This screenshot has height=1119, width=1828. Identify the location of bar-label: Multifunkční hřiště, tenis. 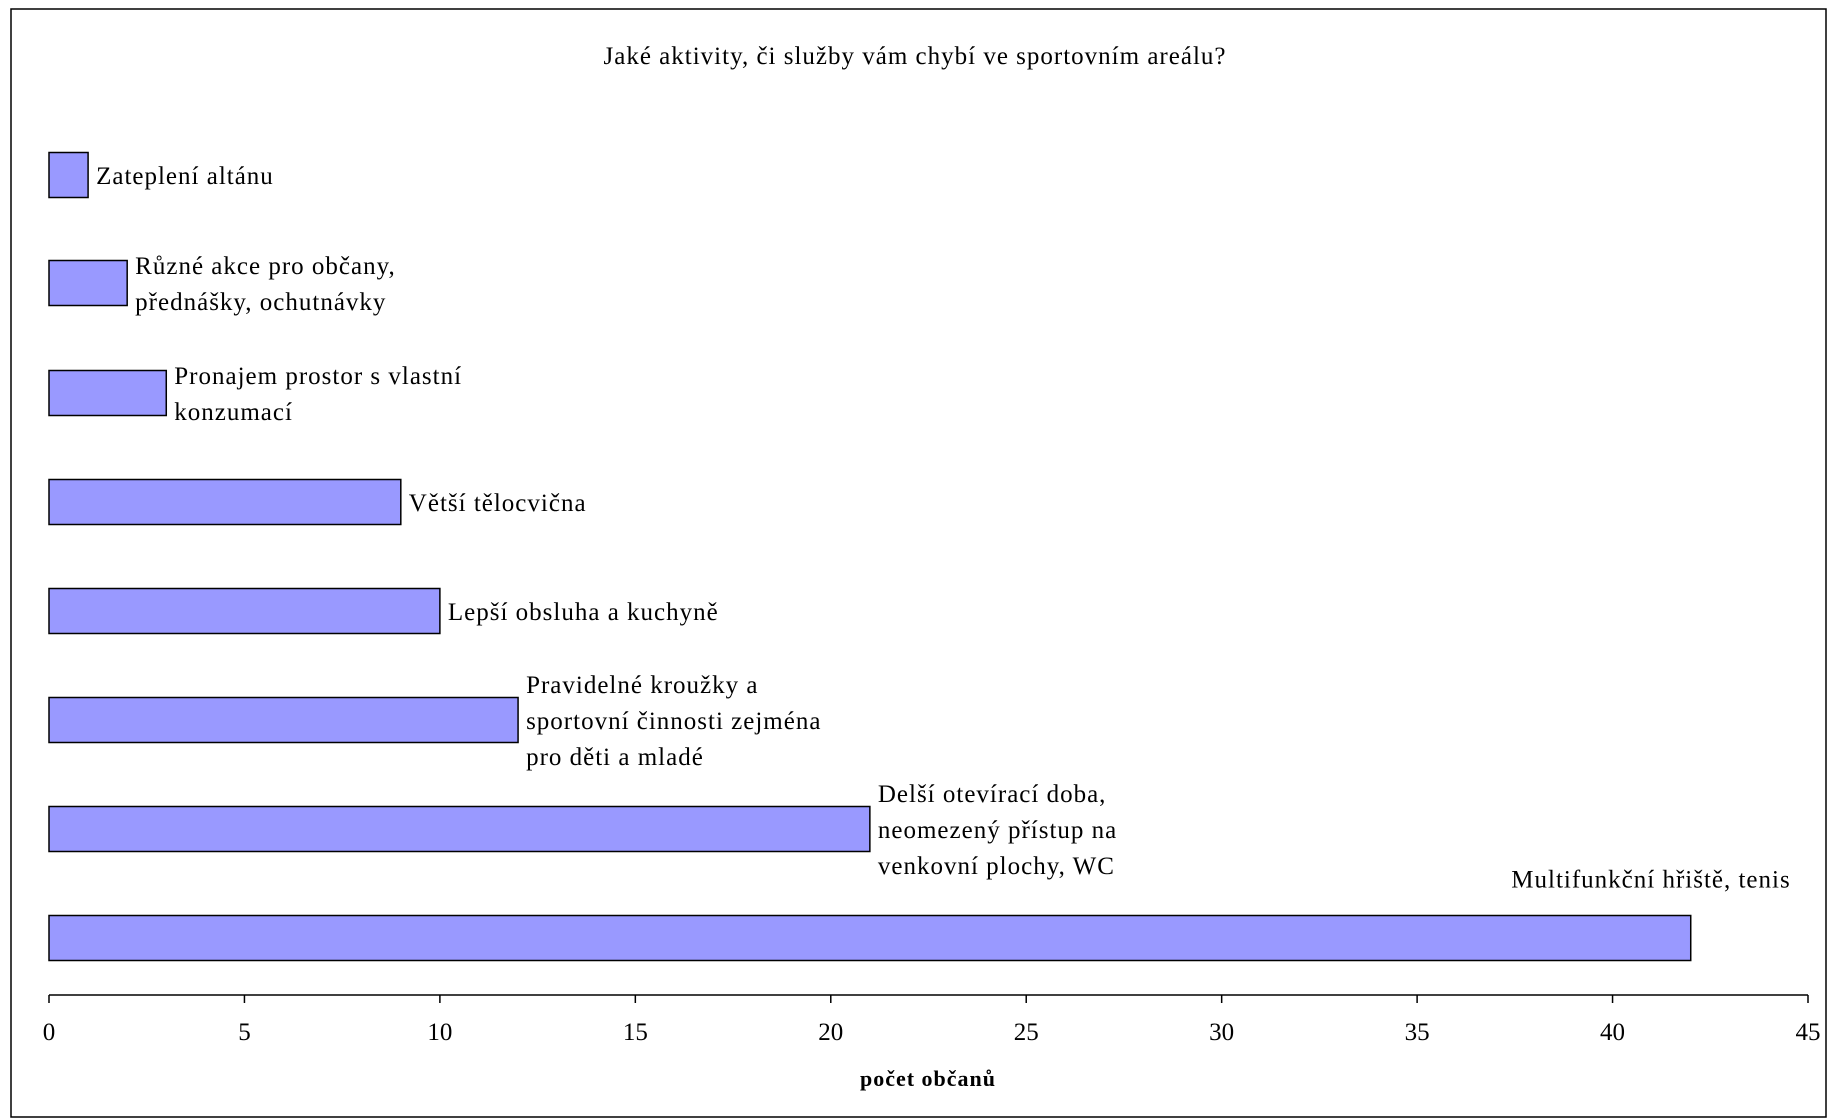
(1650, 880).